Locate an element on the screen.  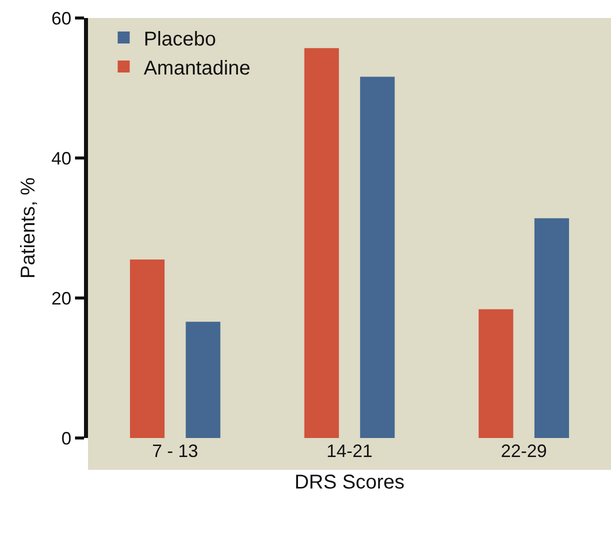
y-tick-label: 40 is located at coordinates (61, 158).